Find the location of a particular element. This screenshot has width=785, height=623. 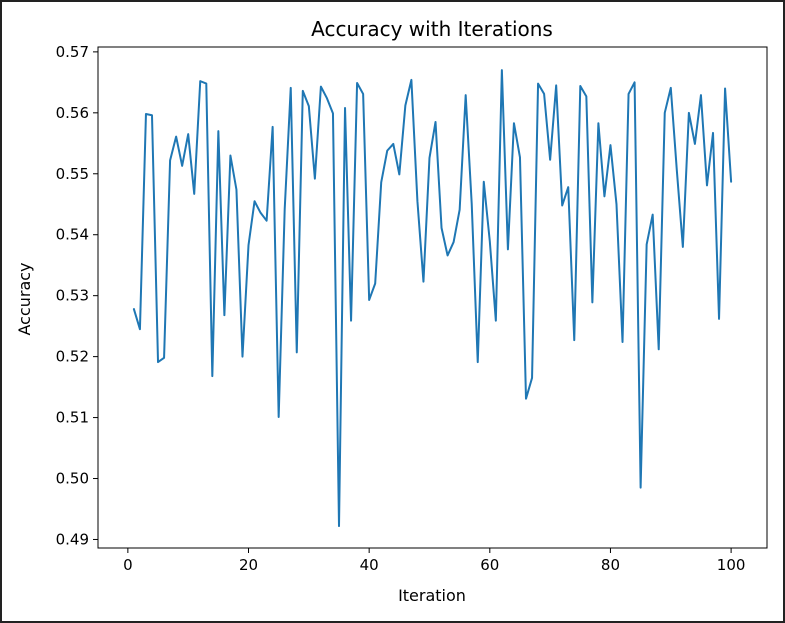

x-tick-label: 60 is located at coordinates (489, 565).